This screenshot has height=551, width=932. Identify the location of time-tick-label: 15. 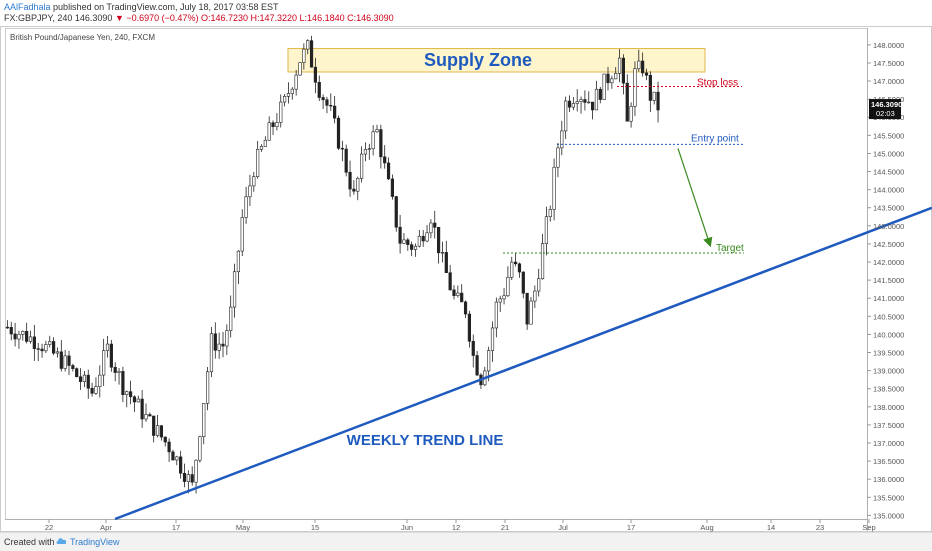
(315, 527).